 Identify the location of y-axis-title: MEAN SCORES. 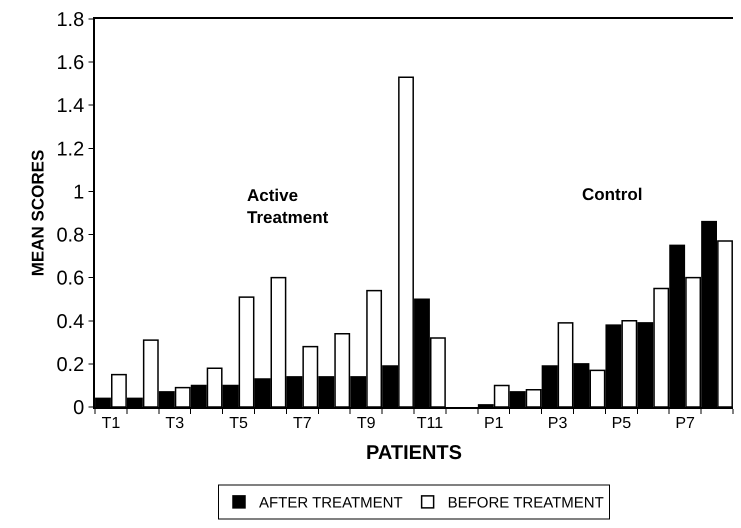
(38, 213).